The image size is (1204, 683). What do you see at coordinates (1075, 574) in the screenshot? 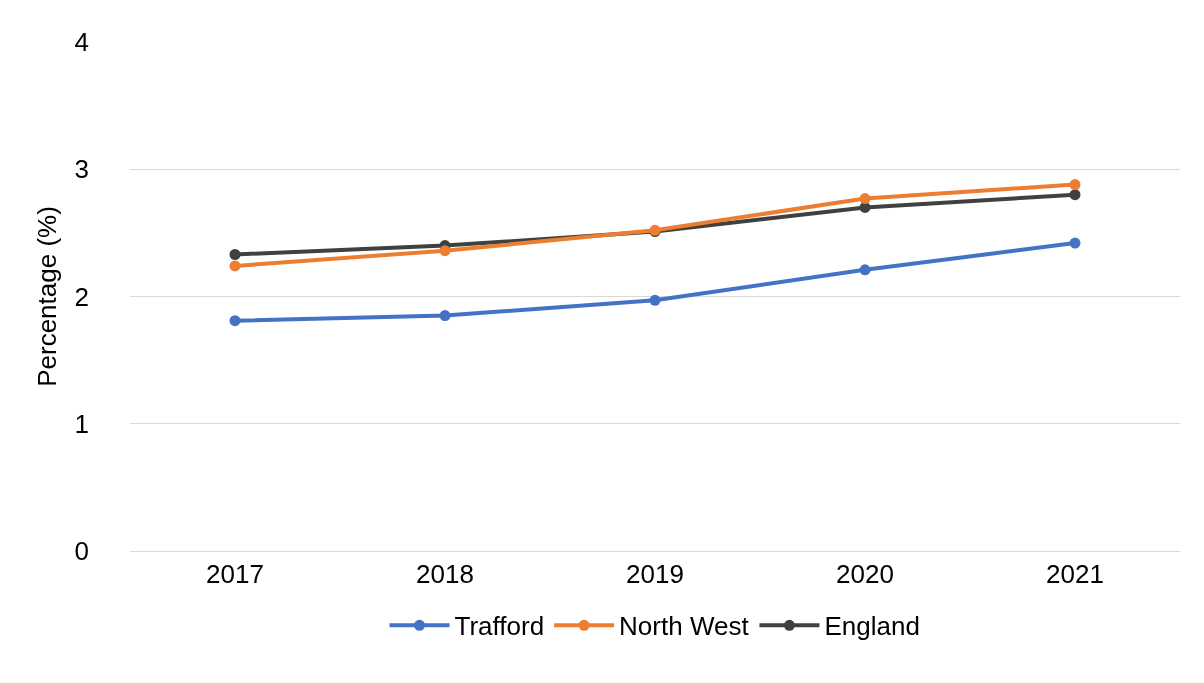
I see `x-tick-label: 2021` at bounding box center [1075, 574].